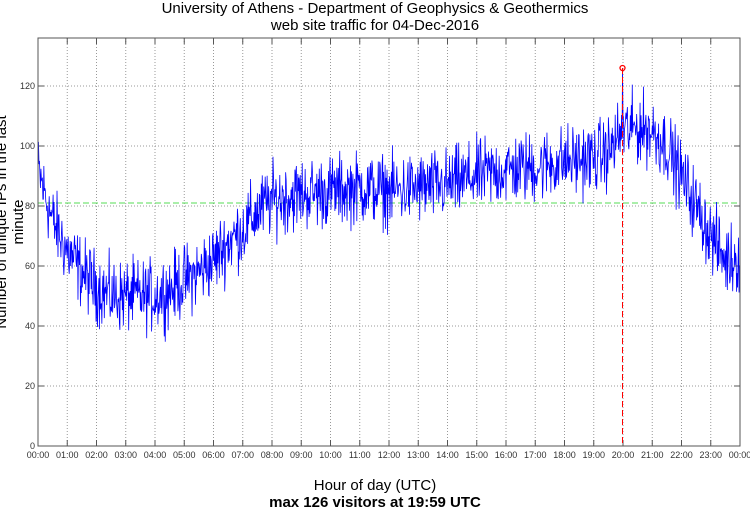  Describe the element at coordinates (535, 455) in the screenshot. I see `x-tick-label: 17:00` at that location.